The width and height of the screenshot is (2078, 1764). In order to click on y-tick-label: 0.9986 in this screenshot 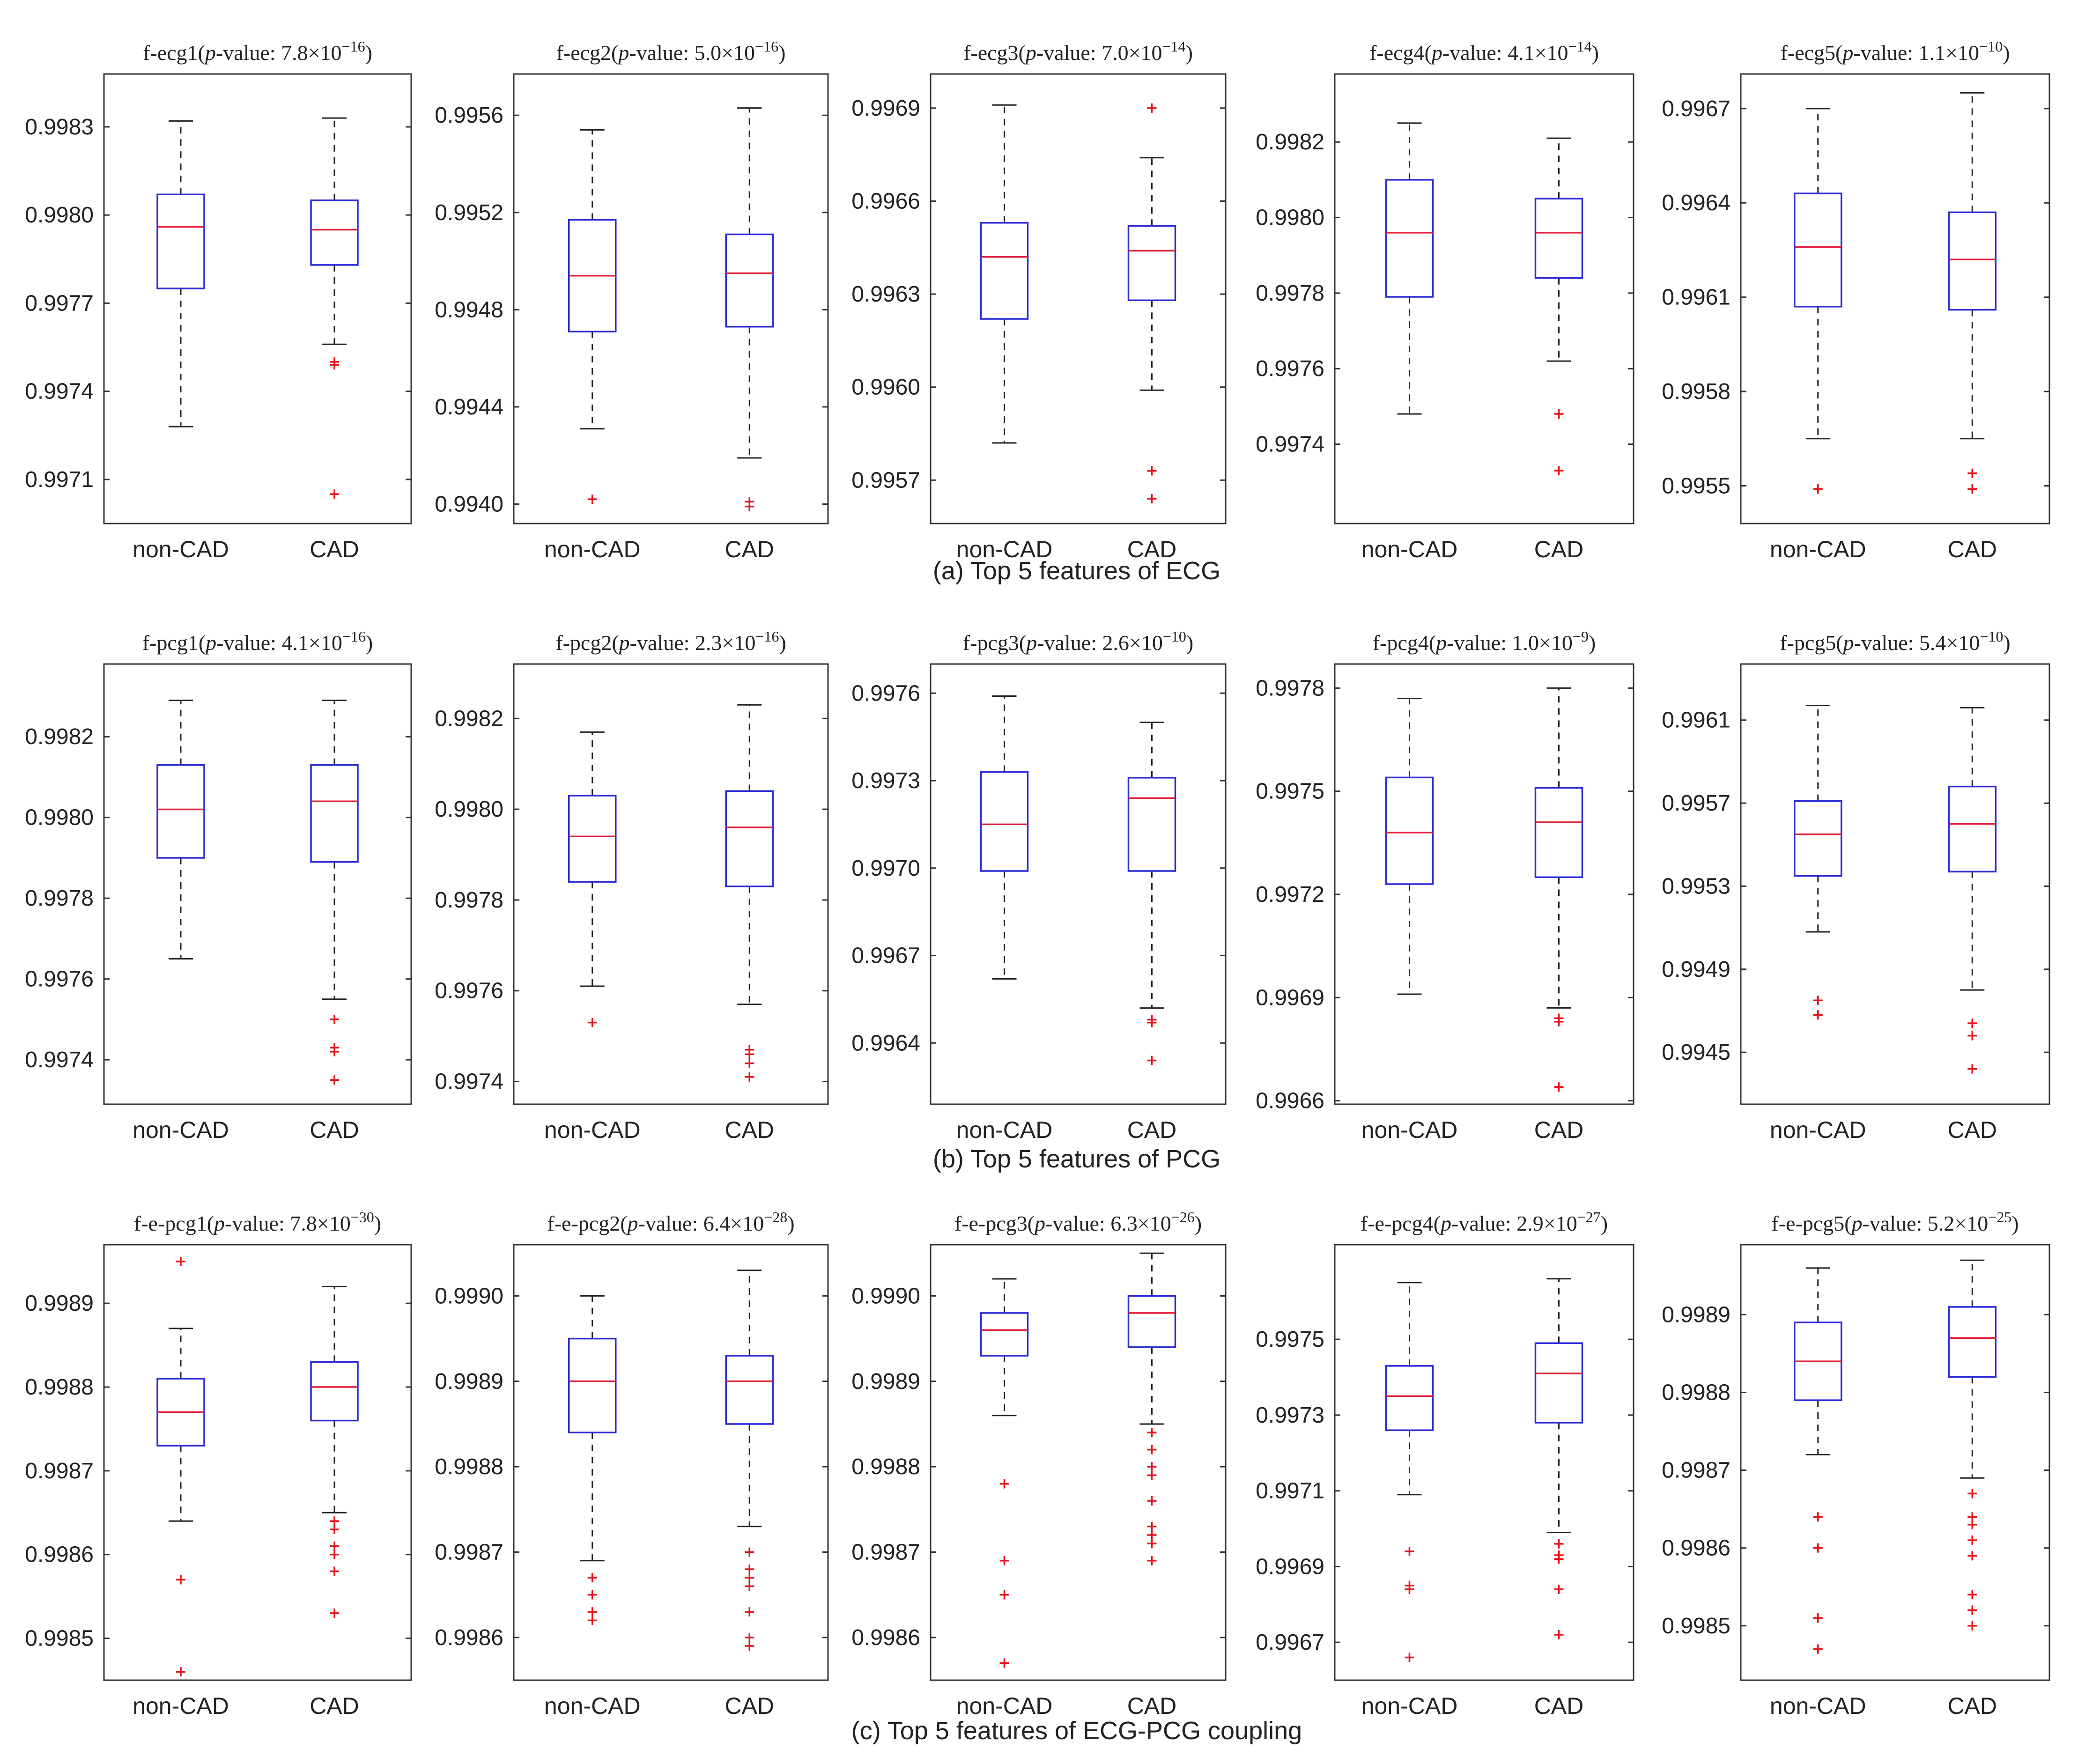, I will do `click(885, 1637)`.